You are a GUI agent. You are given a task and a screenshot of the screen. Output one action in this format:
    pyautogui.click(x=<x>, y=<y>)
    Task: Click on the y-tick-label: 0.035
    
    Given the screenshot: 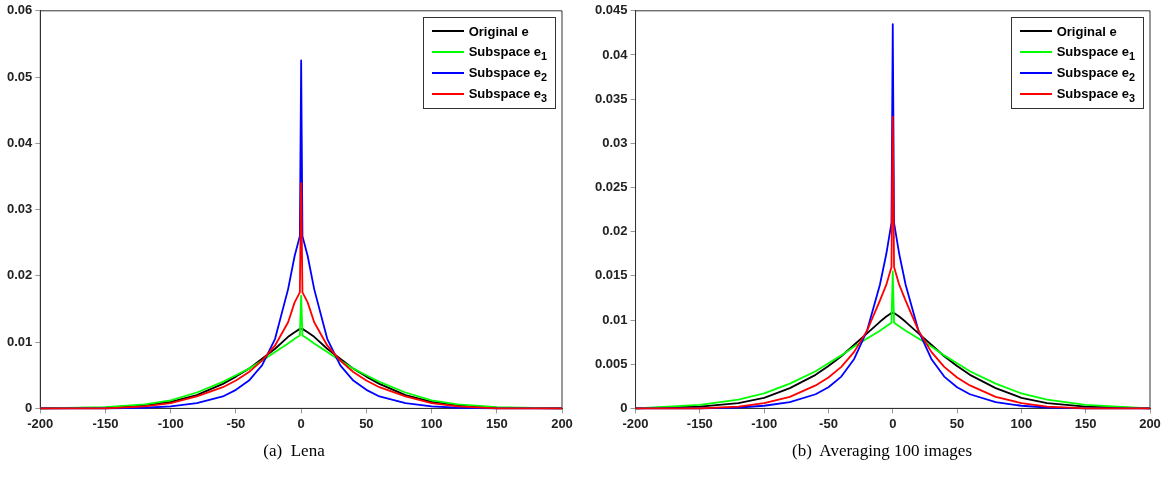 What is the action you would take?
    pyautogui.click(x=611, y=98)
    